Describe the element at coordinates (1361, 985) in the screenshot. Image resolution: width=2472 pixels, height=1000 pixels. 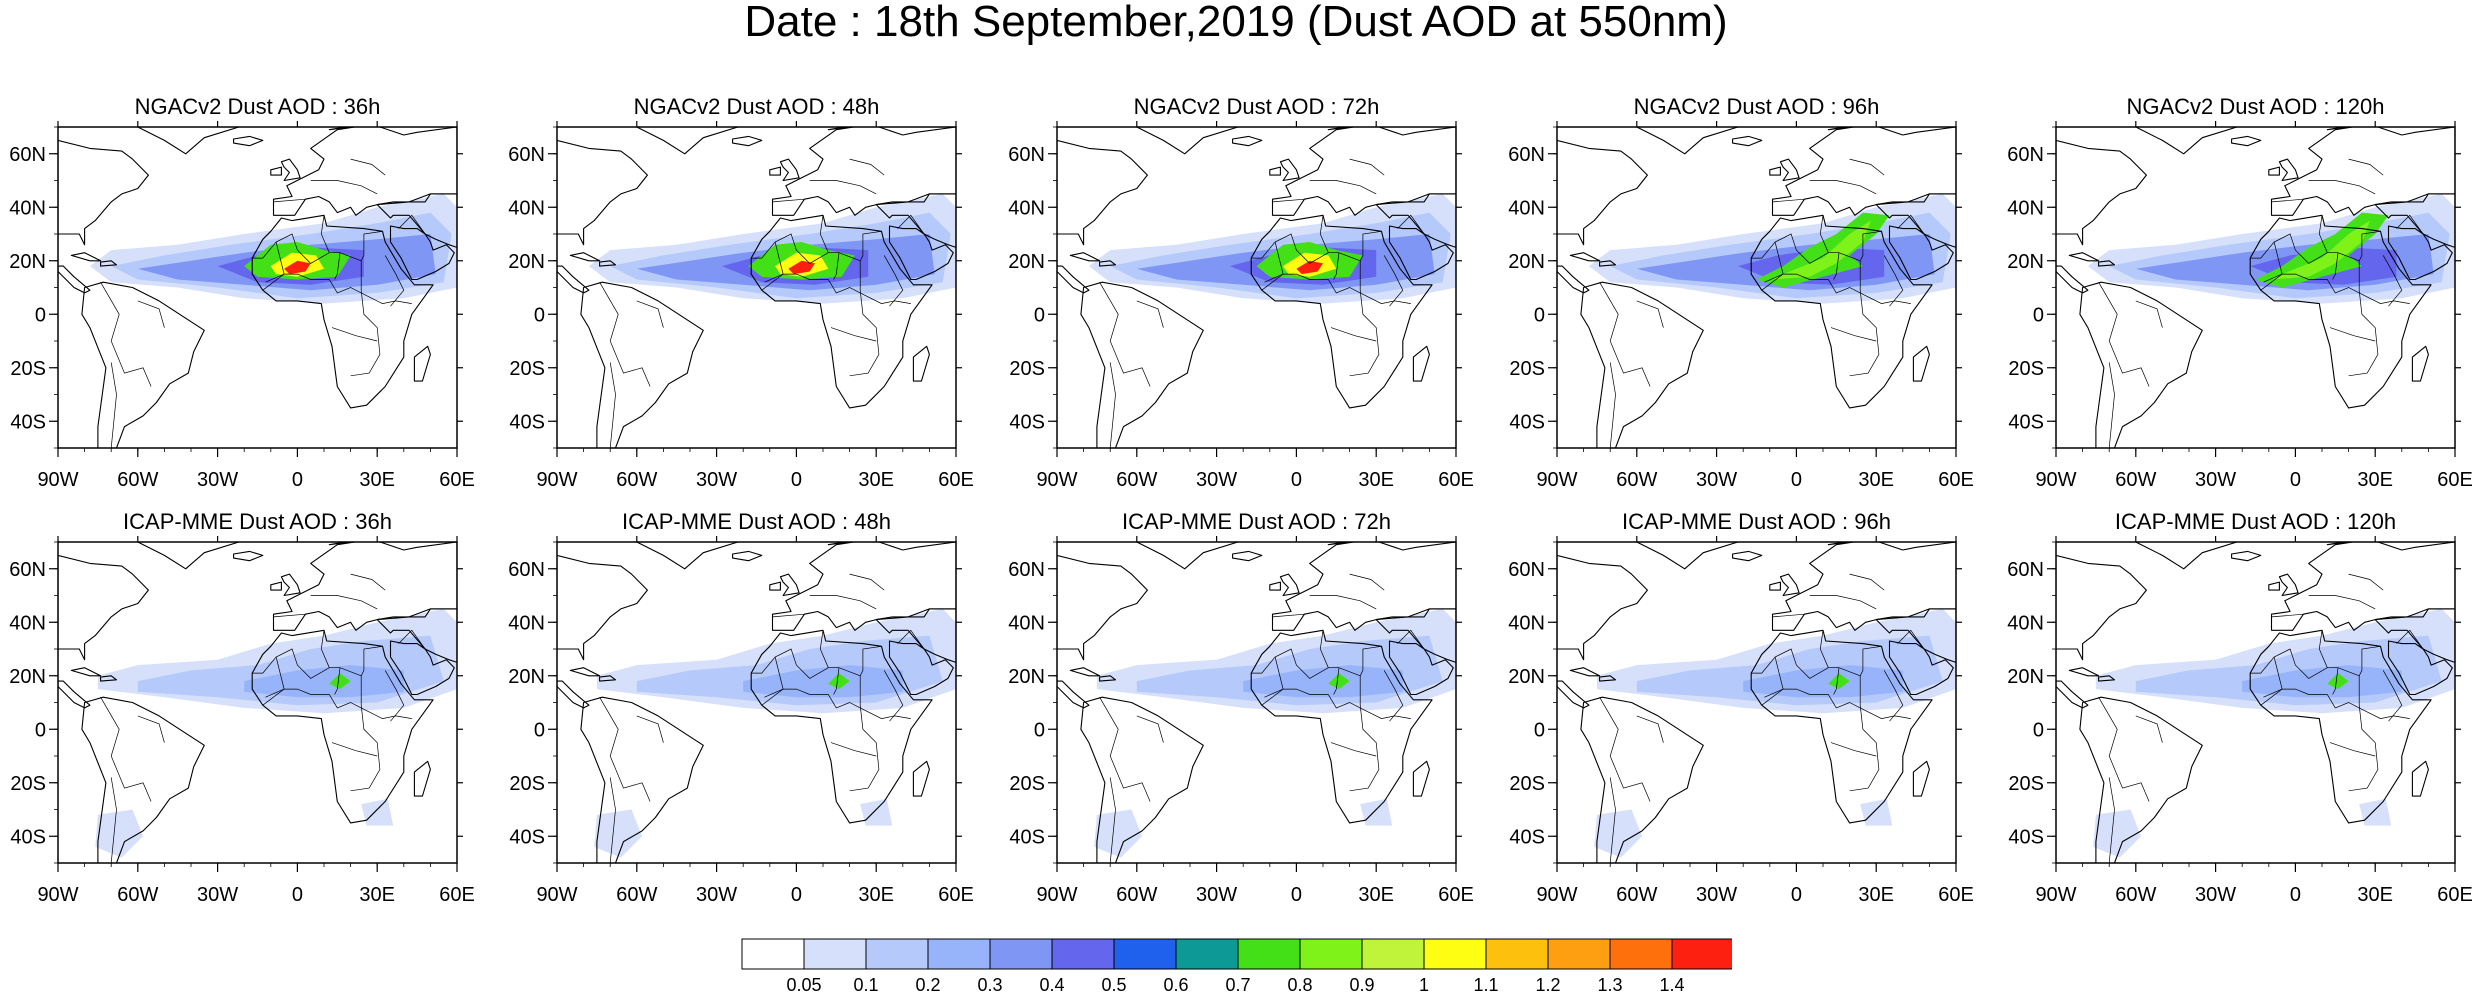
I see `colorbar-label: 0.9` at that location.